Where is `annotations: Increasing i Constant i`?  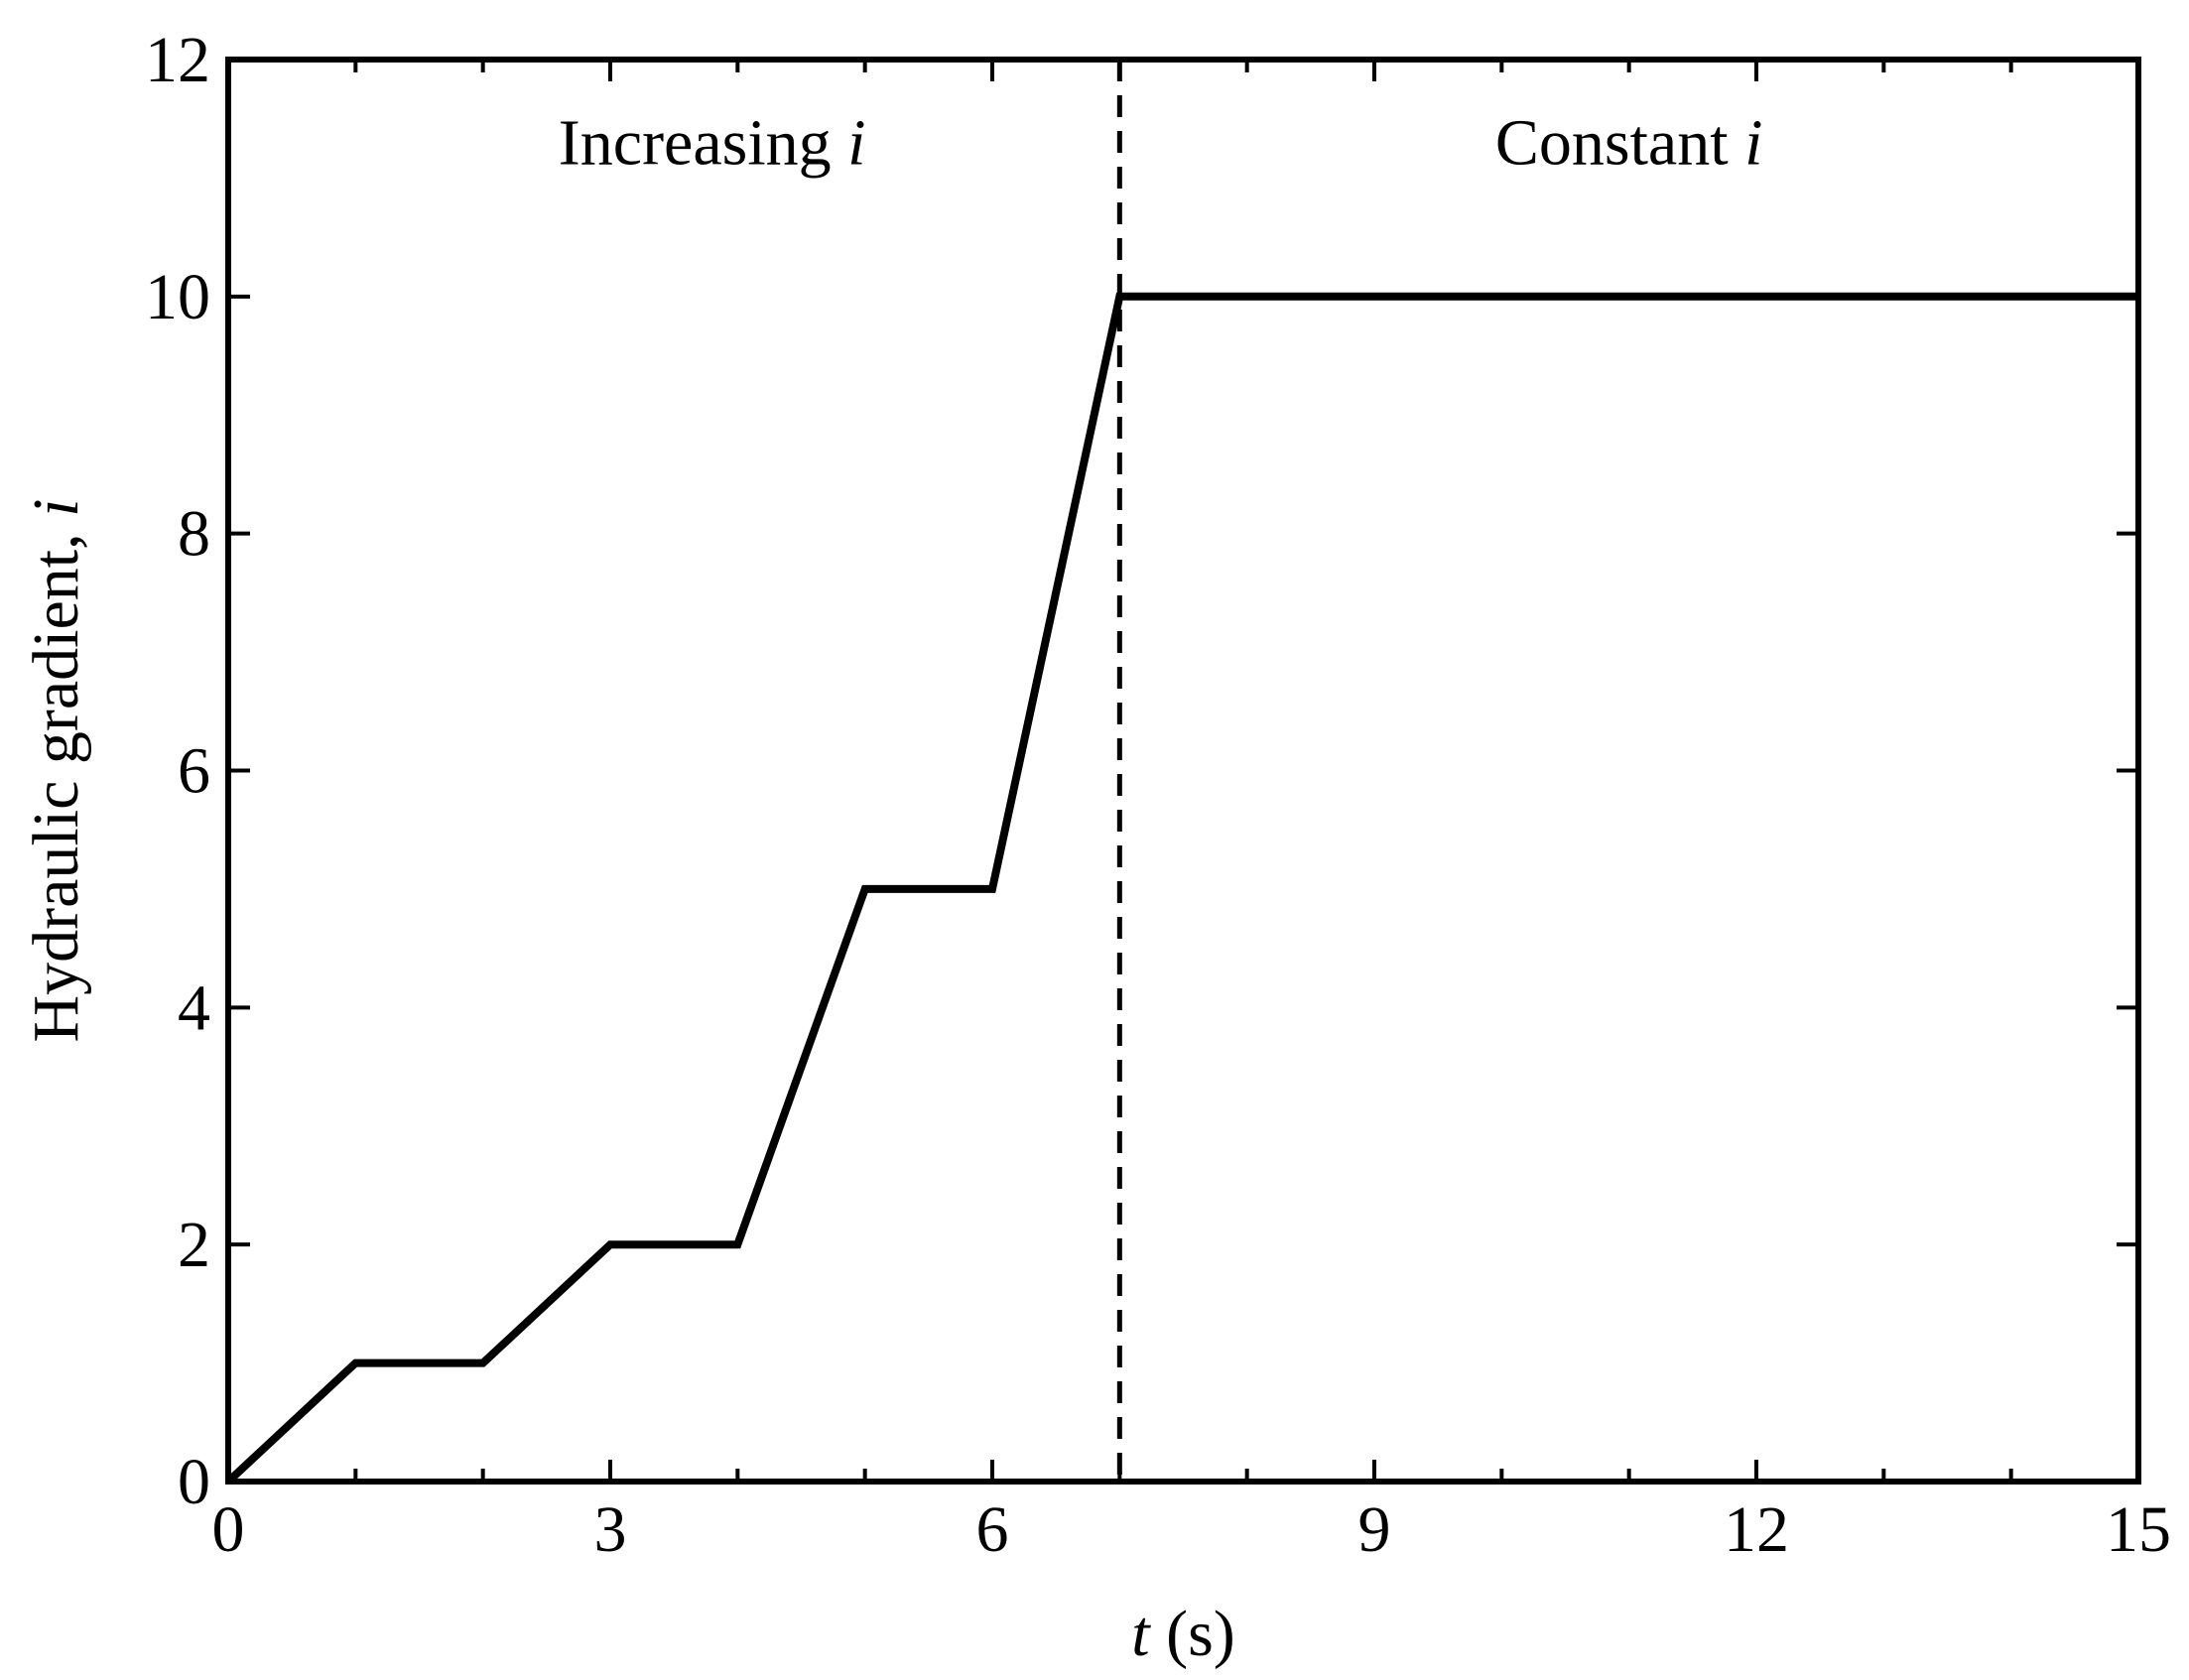 annotations: Increasing i Constant i is located at coordinates (1161, 143).